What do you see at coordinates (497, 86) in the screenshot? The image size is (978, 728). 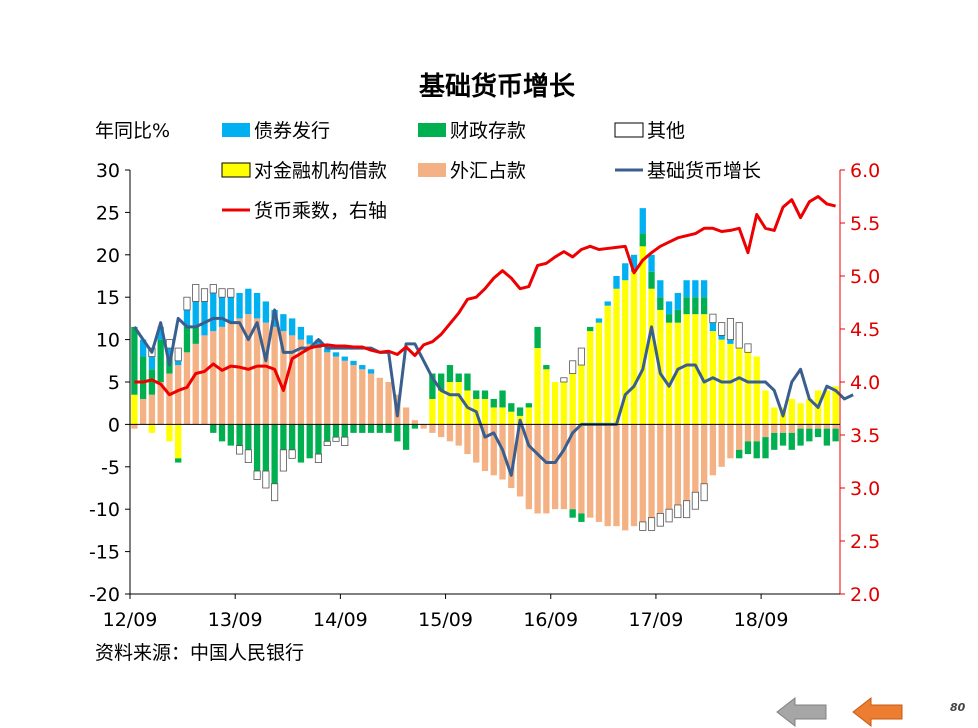 I see `chart-title: 基础货币增长` at bounding box center [497, 86].